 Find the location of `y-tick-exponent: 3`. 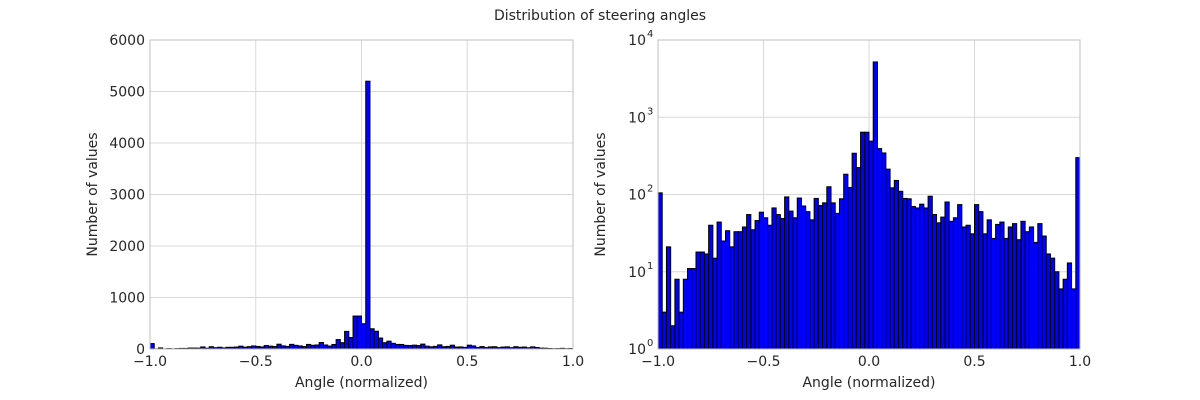

y-tick-exponent: 3 is located at coordinates (650, 111).